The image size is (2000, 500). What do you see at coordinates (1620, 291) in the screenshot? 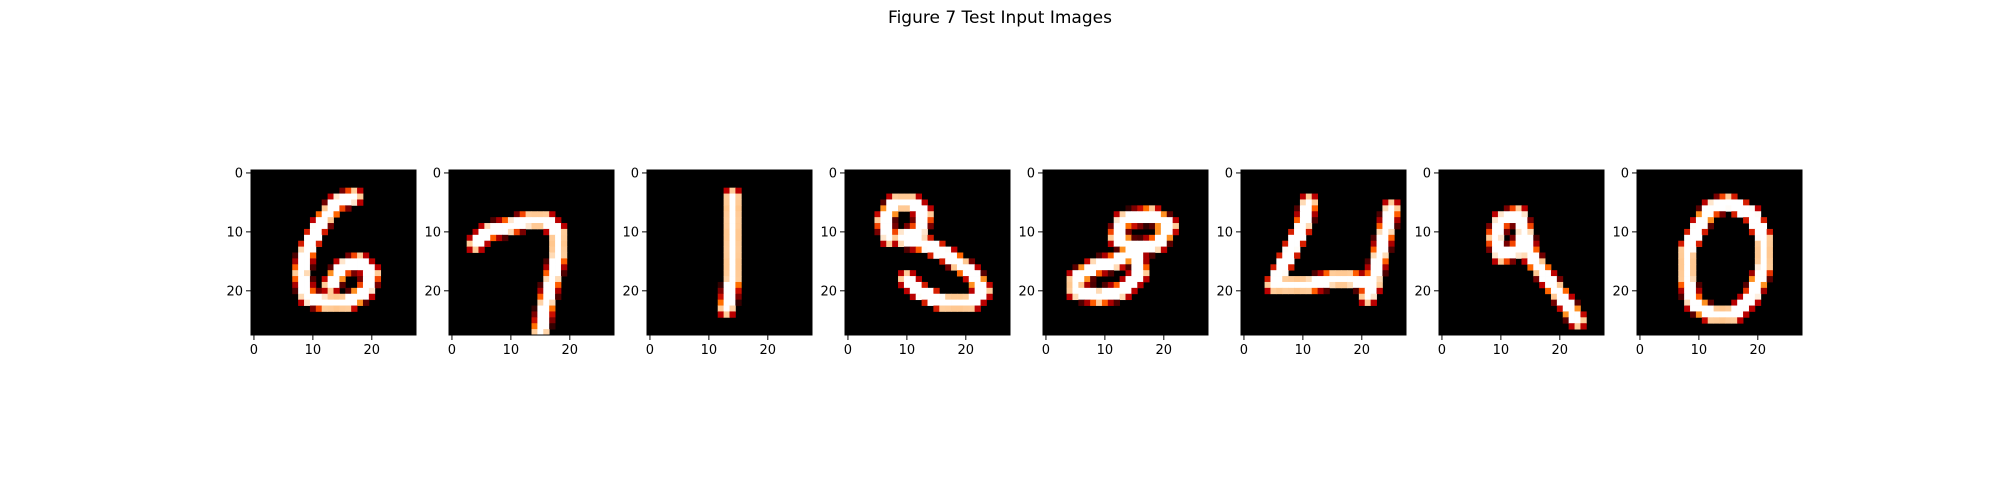
I see `y-tick-label: 20` at bounding box center [1620, 291].